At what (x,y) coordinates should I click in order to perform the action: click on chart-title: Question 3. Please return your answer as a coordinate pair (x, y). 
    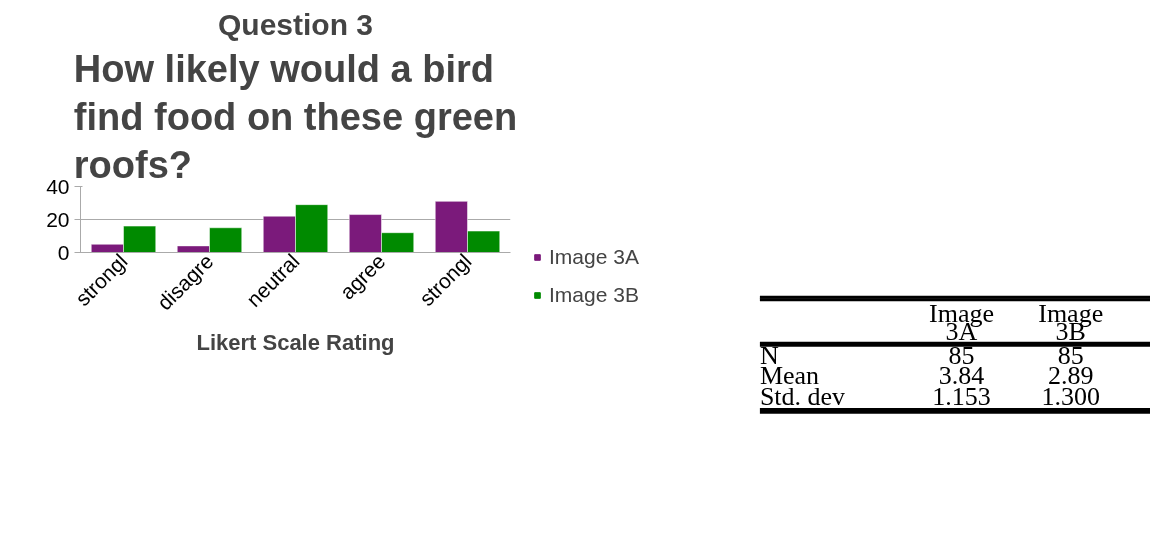
    Looking at the image, I should click on (295, 24).